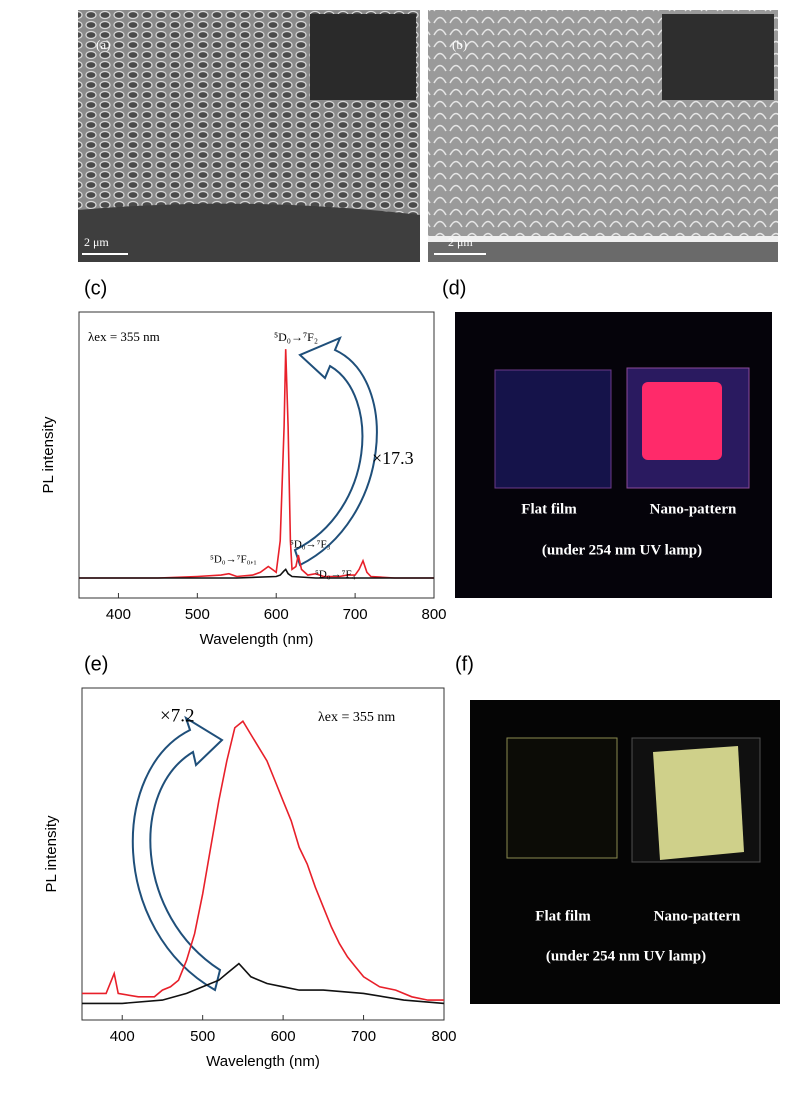 This screenshot has height=1103, width=805. Describe the element at coordinates (454, 288) in the screenshot. I see `panel-label: (d)` at that location.